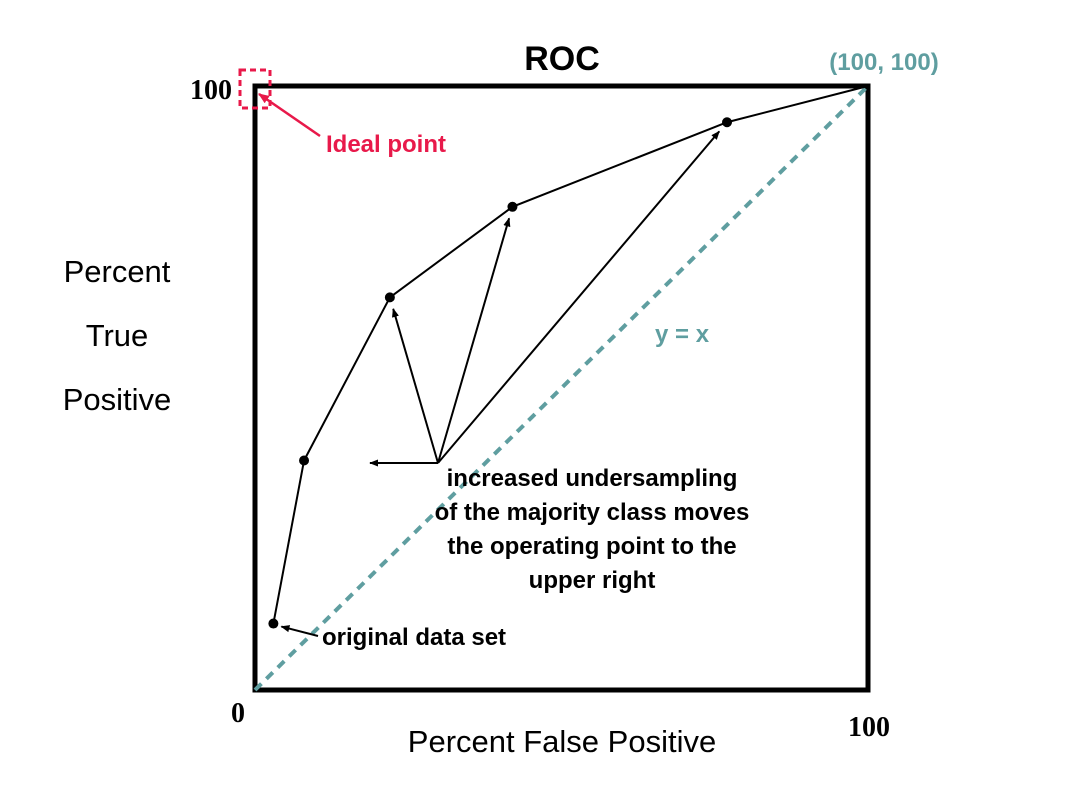  Describe the element at coordinates (682, 334) in the screenshot. I see `diagonal-label: y = x` at that location.